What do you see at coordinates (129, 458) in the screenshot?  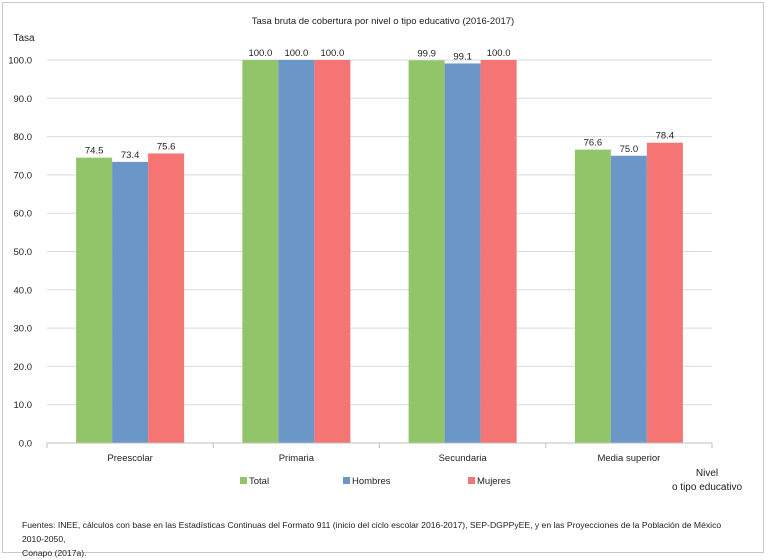 I see `x-tick-label: Preescolar` at bounding box center [129, 458].